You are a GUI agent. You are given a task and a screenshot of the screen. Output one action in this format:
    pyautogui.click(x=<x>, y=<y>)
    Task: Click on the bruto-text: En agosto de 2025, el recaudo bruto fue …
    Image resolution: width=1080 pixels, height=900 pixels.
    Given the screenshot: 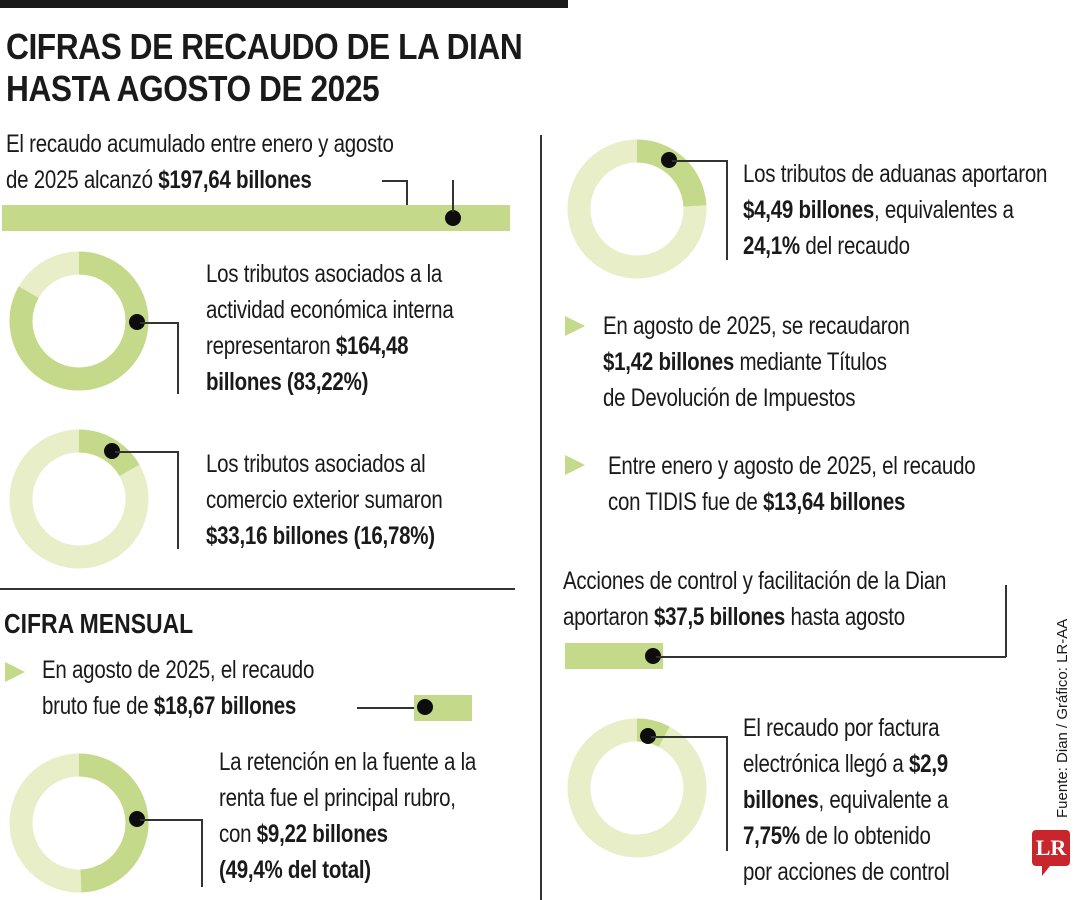 What is the action you would take?
    pyautogui.click(x=178, y=688)
    